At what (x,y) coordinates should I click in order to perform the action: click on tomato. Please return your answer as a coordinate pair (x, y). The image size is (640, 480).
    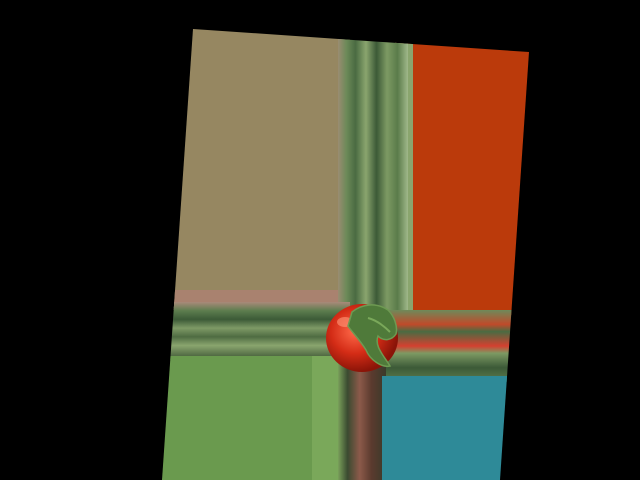
    Looking at the image, I should click on (362, 338).